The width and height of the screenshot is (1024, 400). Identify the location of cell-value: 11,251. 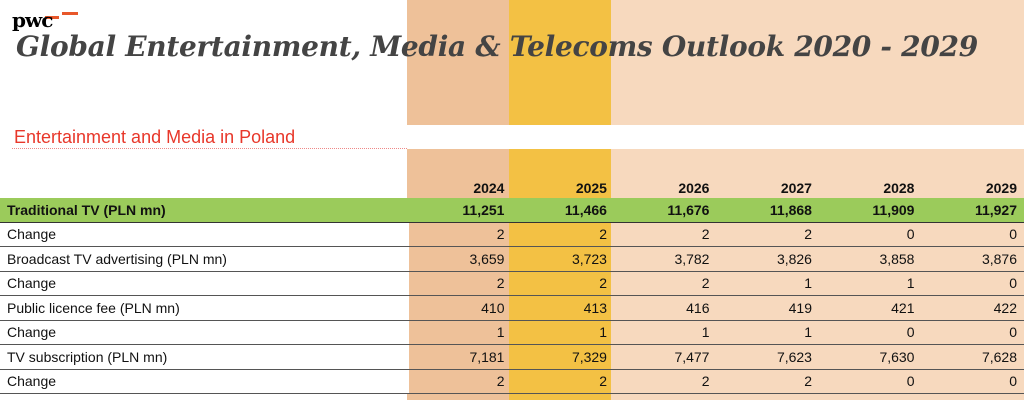
(460, 210).